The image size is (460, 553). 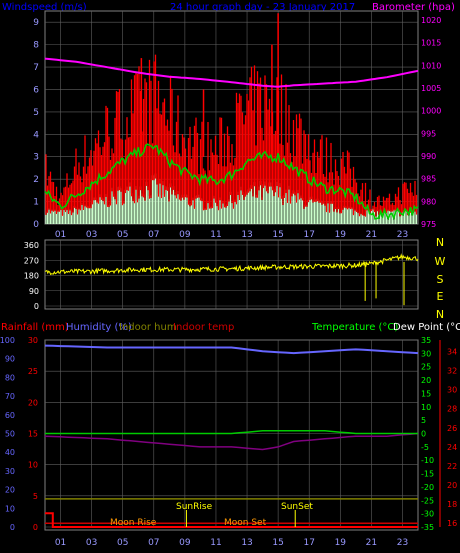 What do you see at coordinates (245, 523) in the screenshot?
I see `moon-set-label: Moon Set` at bounding box center [245, 523].